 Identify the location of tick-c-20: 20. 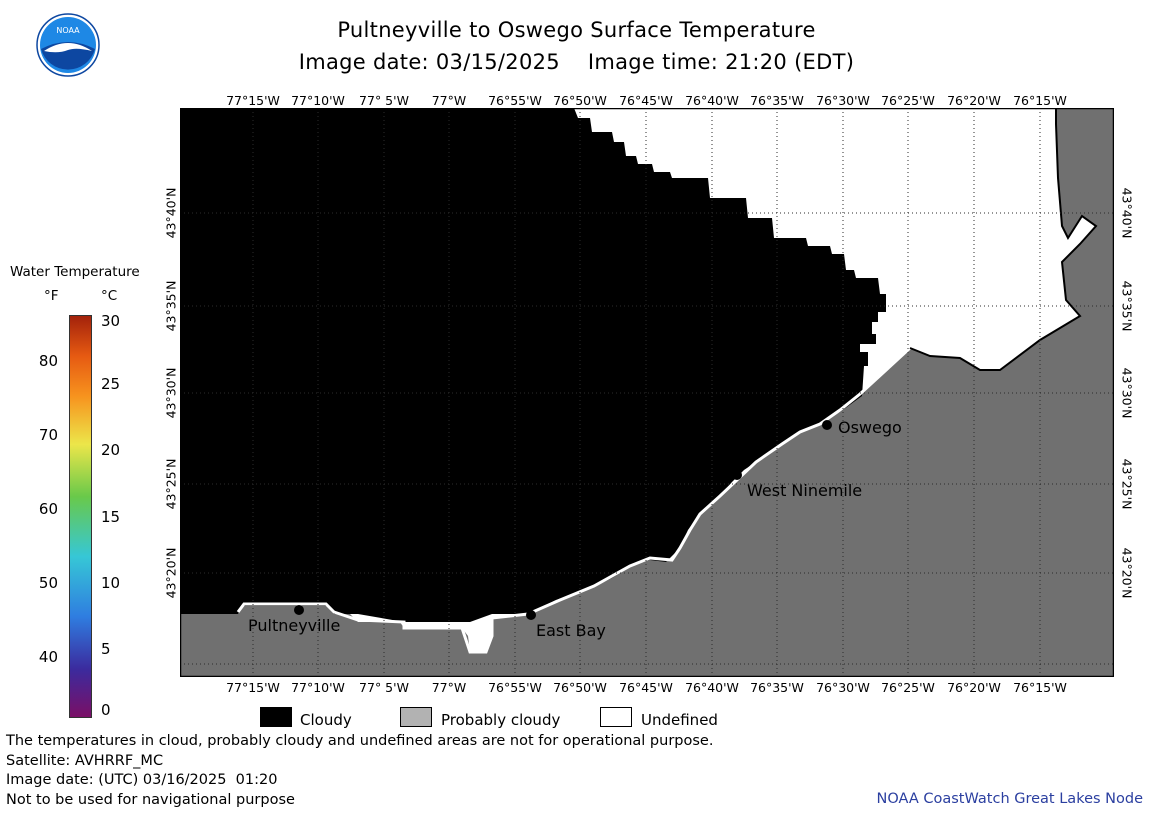
(111, 450).